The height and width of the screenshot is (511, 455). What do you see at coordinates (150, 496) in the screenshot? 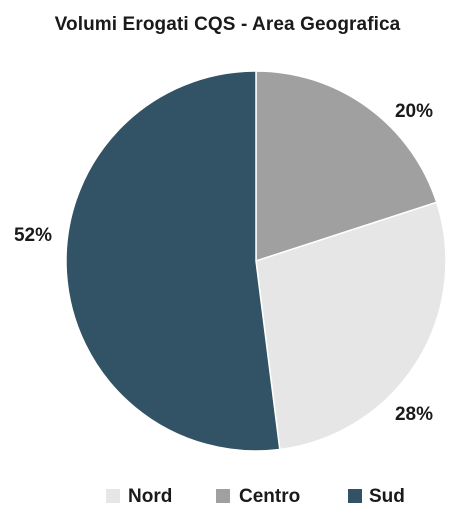
I see `legend-label-nord: Nord` at bounding box center [150, 496].